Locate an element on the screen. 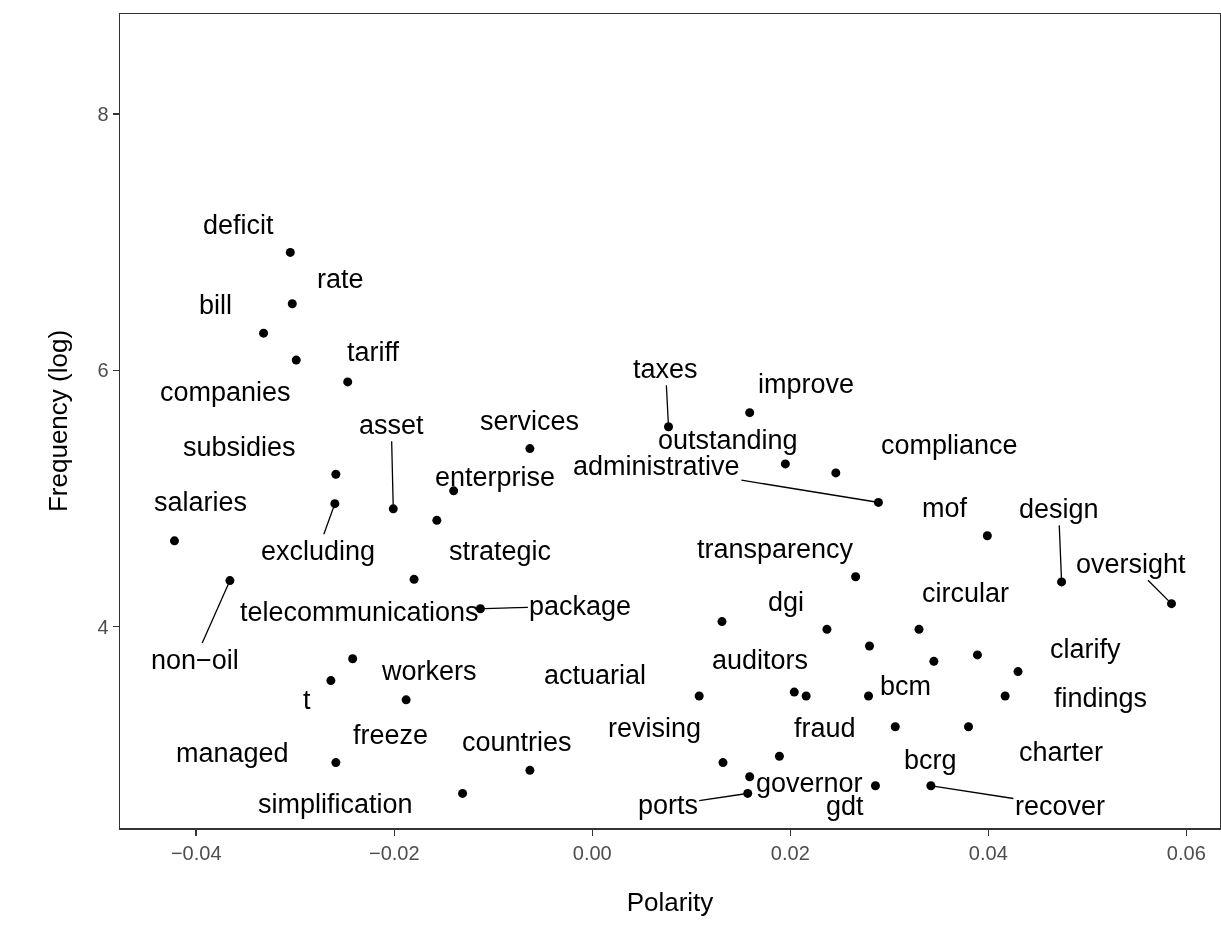 This screenshot has width=1221, height=946. annotation: excluding is located at coordinates (318, 551).